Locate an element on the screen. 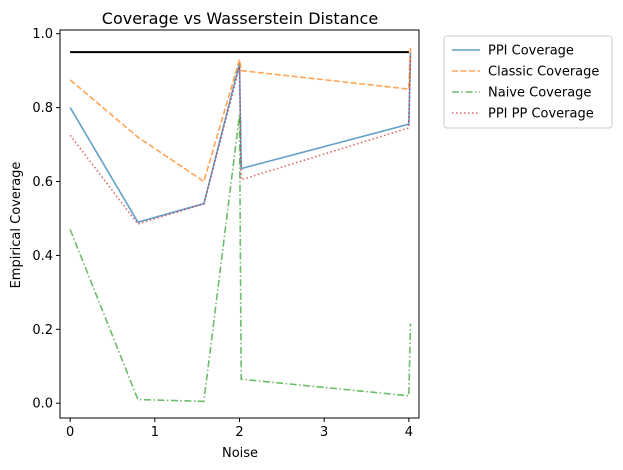 The height and width of the screenshot is (470, 623). x-tick-label: 0 is located at coordinates (70, 432).